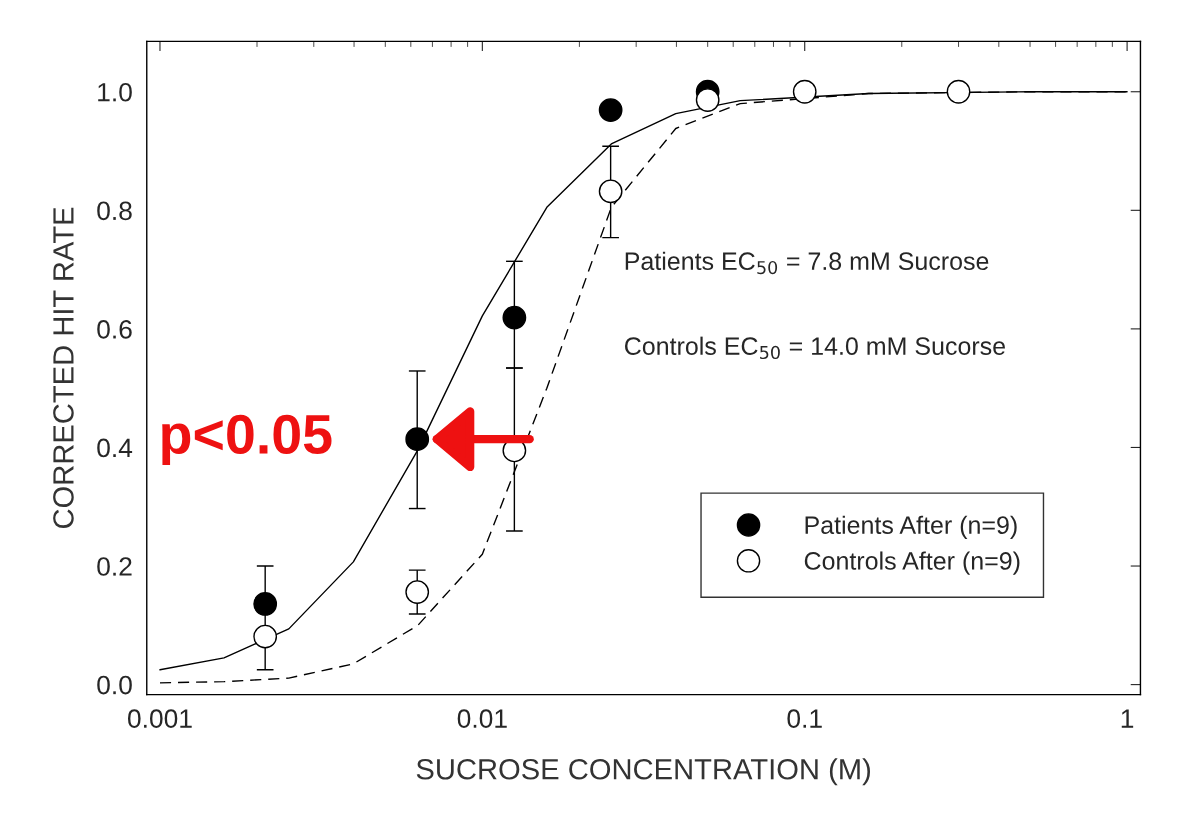 The image size is (1203, 827). What do you see at coordinates (482, 718) in the screenshot?
I see `x-tick-label: 0.01` at bounding box center [482, 718].